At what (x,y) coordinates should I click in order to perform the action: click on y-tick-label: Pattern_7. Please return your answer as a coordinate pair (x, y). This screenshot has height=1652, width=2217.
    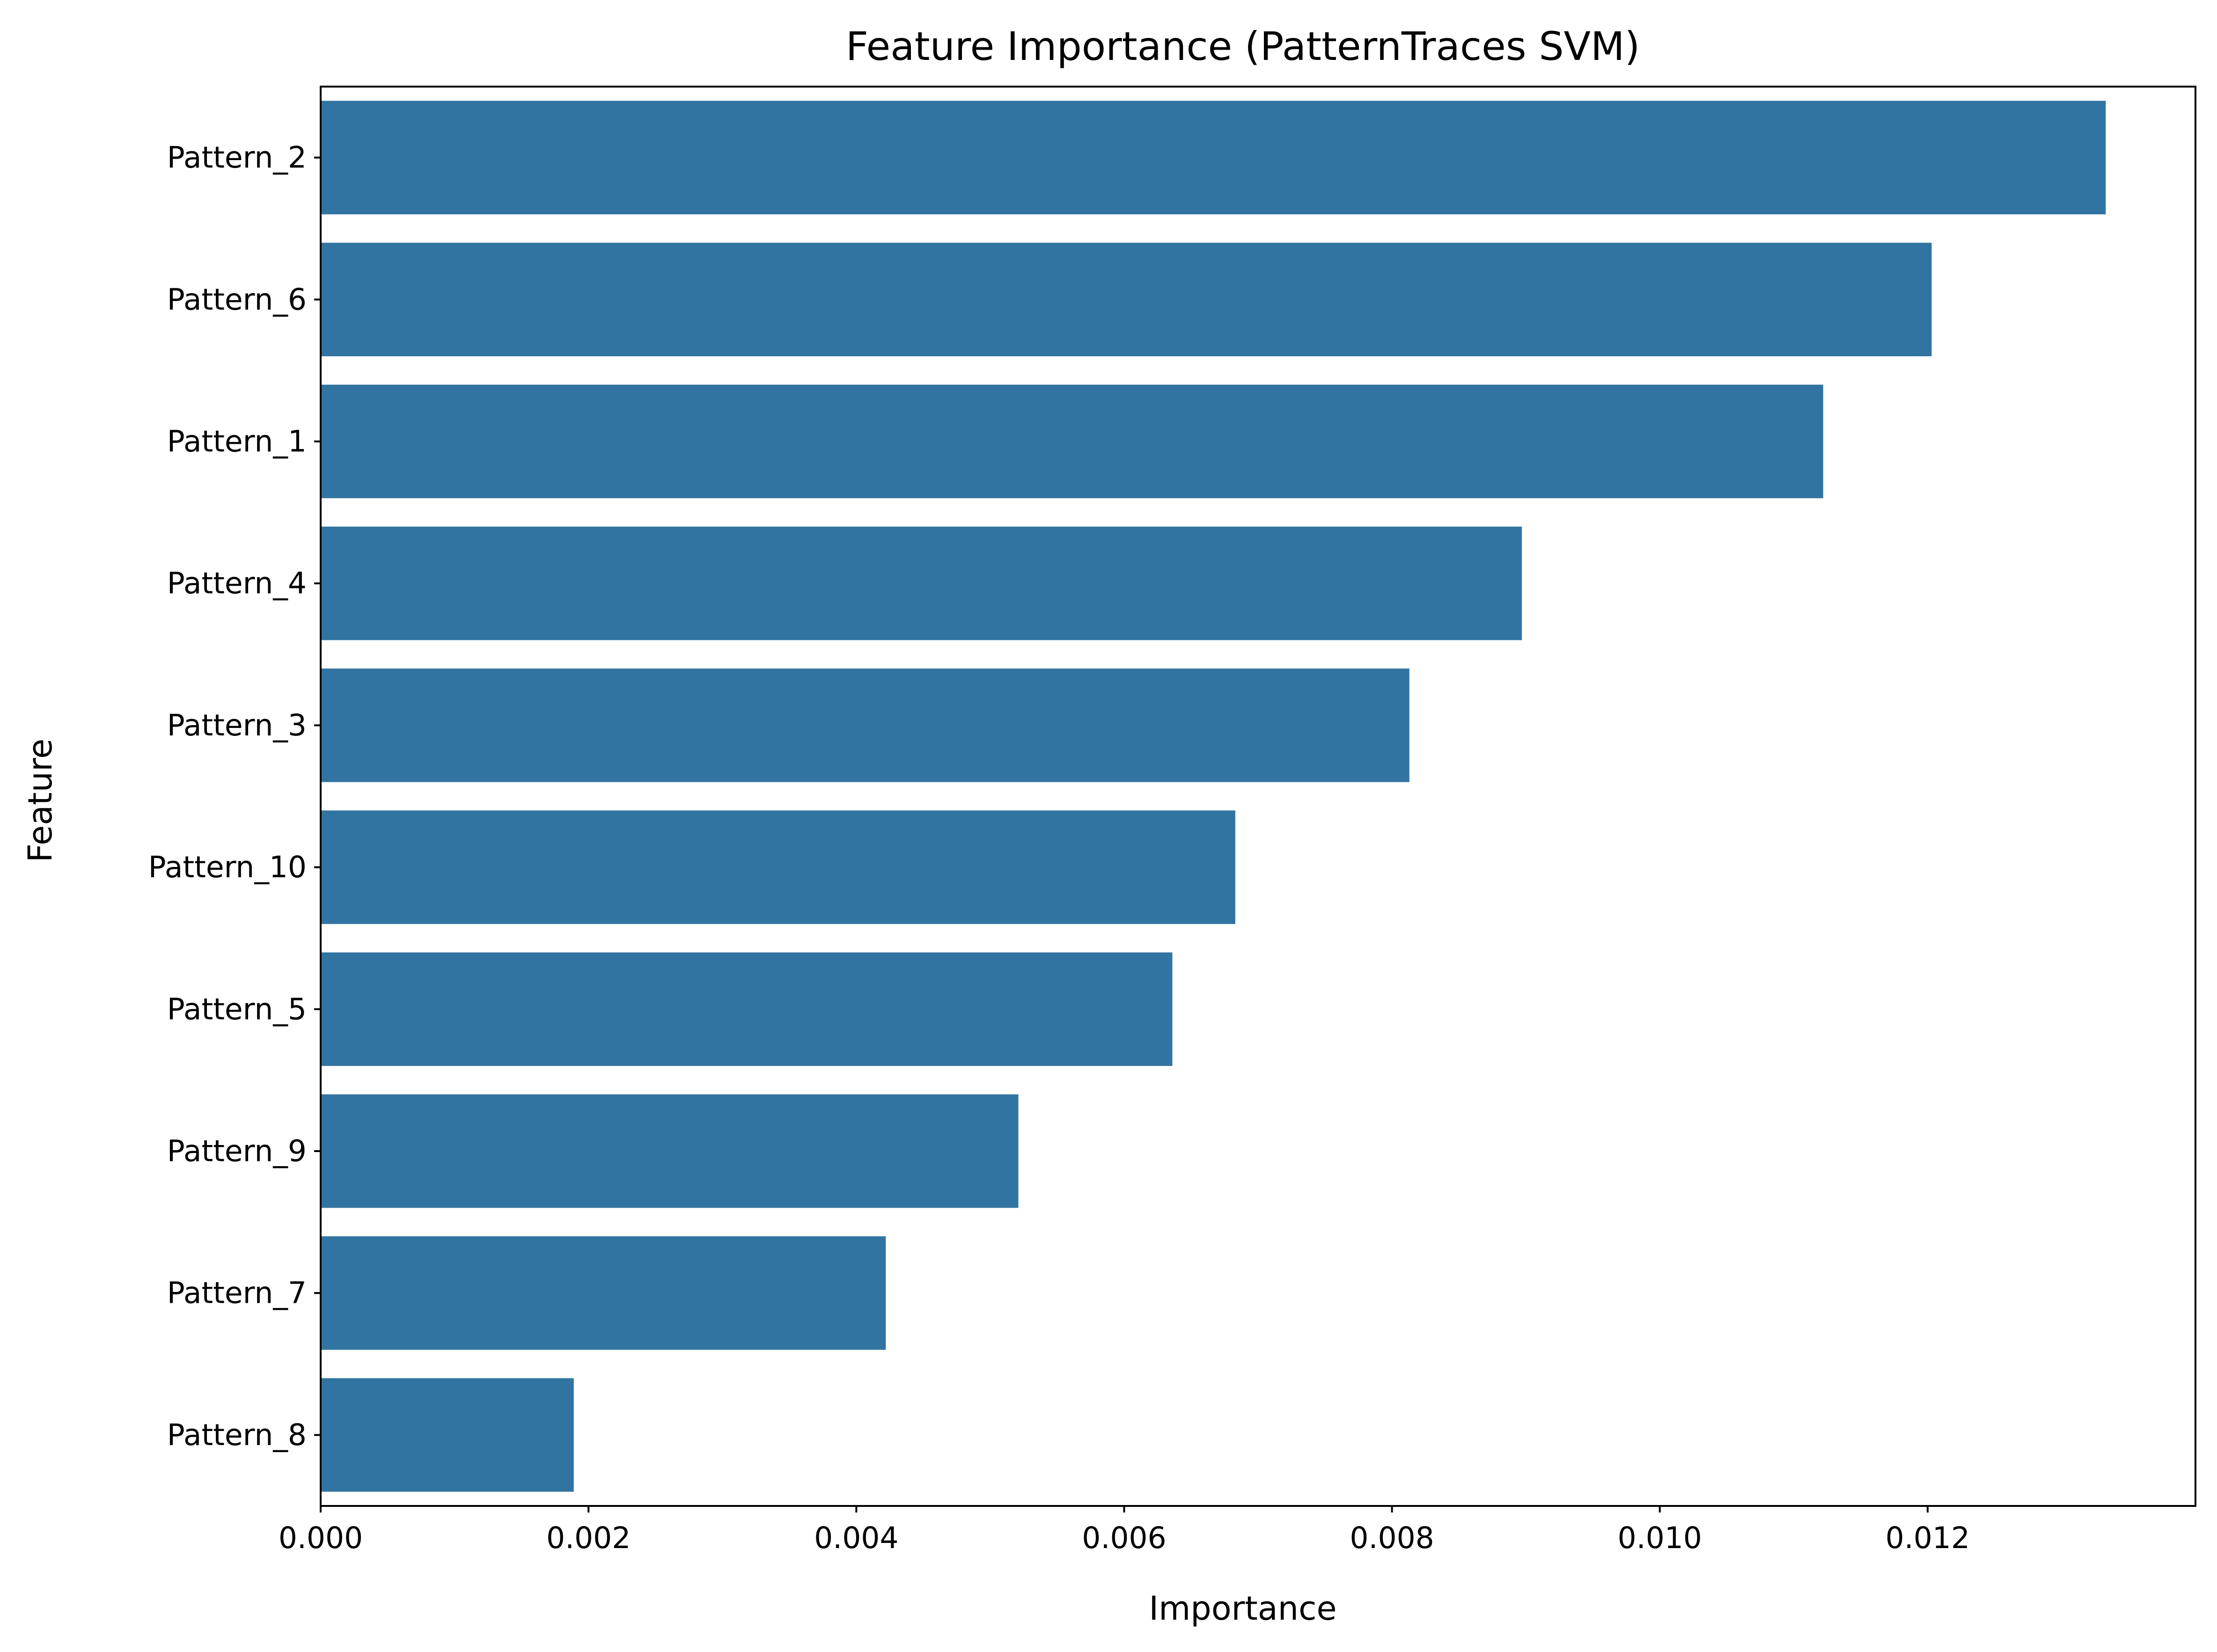
    Looking at the image, I should click on (237, 1293).